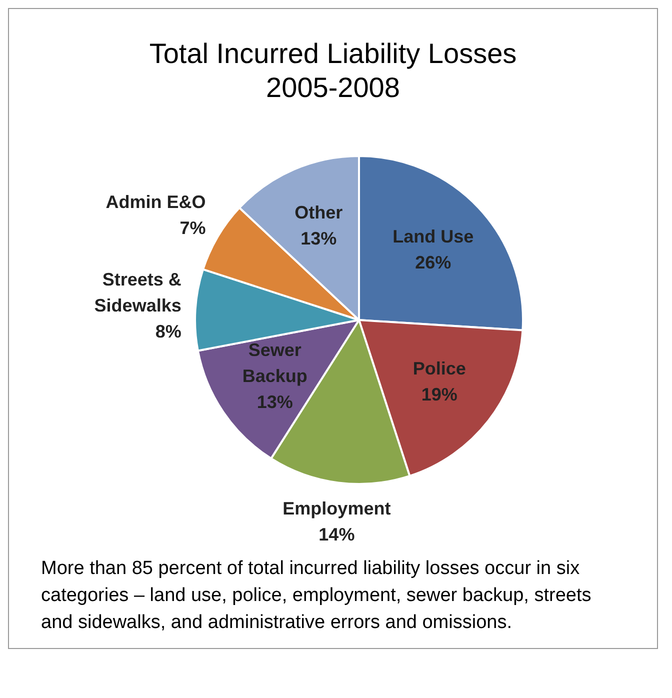 The image size is (672, 698). I want to click on slice-label: Employment, so click(336, 508).